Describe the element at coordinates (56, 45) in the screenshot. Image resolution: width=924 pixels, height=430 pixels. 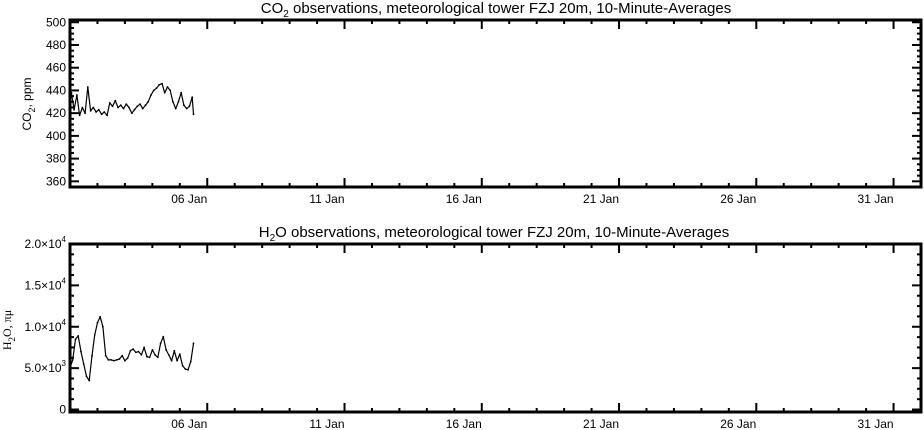
I see `co2-y-tick-label: 480` at that location.